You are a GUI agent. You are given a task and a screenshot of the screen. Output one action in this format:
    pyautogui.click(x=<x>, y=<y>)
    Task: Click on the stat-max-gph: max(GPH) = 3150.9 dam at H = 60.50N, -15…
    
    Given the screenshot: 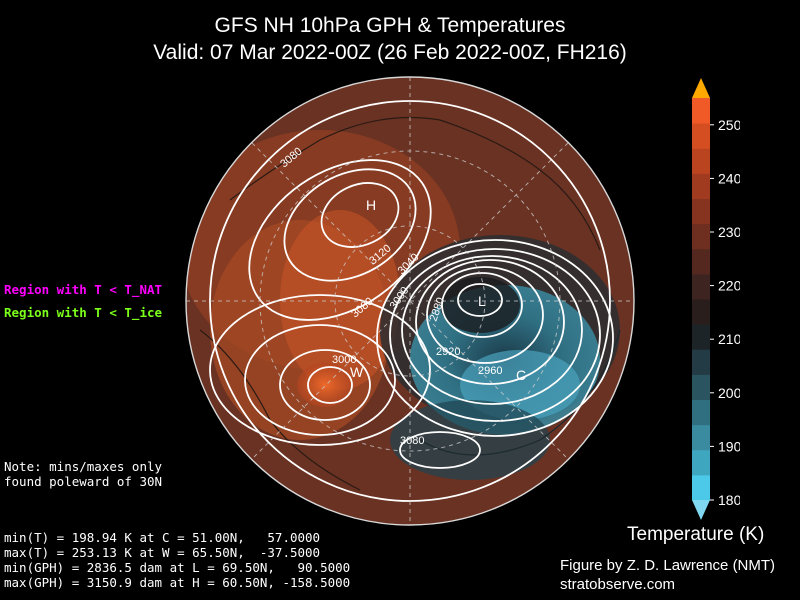 What is the action you would take?
    pyautogui.click(x=177, y=582)
    